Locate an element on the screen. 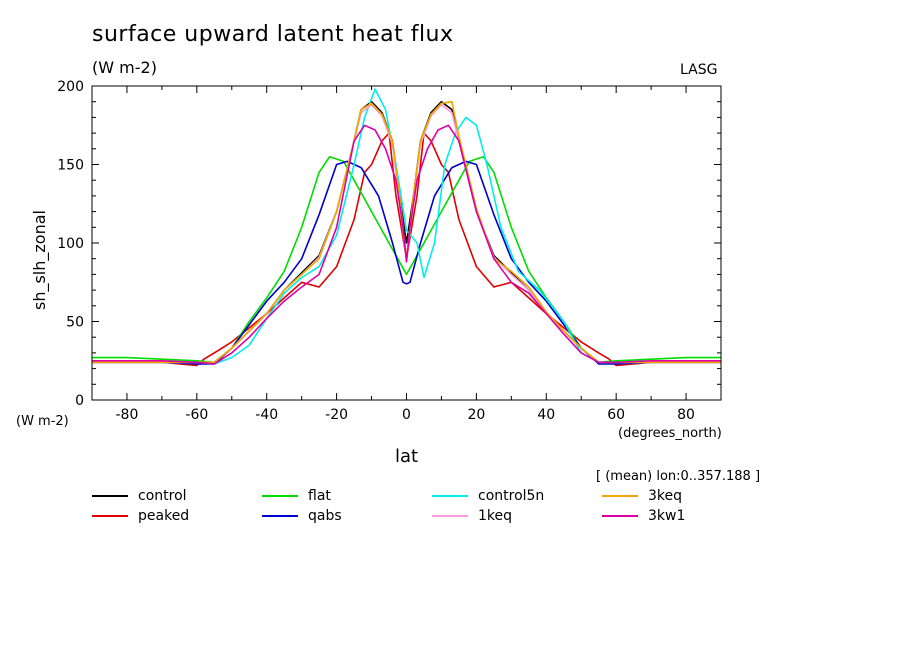 The image size is (904, 654). chart-units: (W m-2) is located at coordinates (124, 67).